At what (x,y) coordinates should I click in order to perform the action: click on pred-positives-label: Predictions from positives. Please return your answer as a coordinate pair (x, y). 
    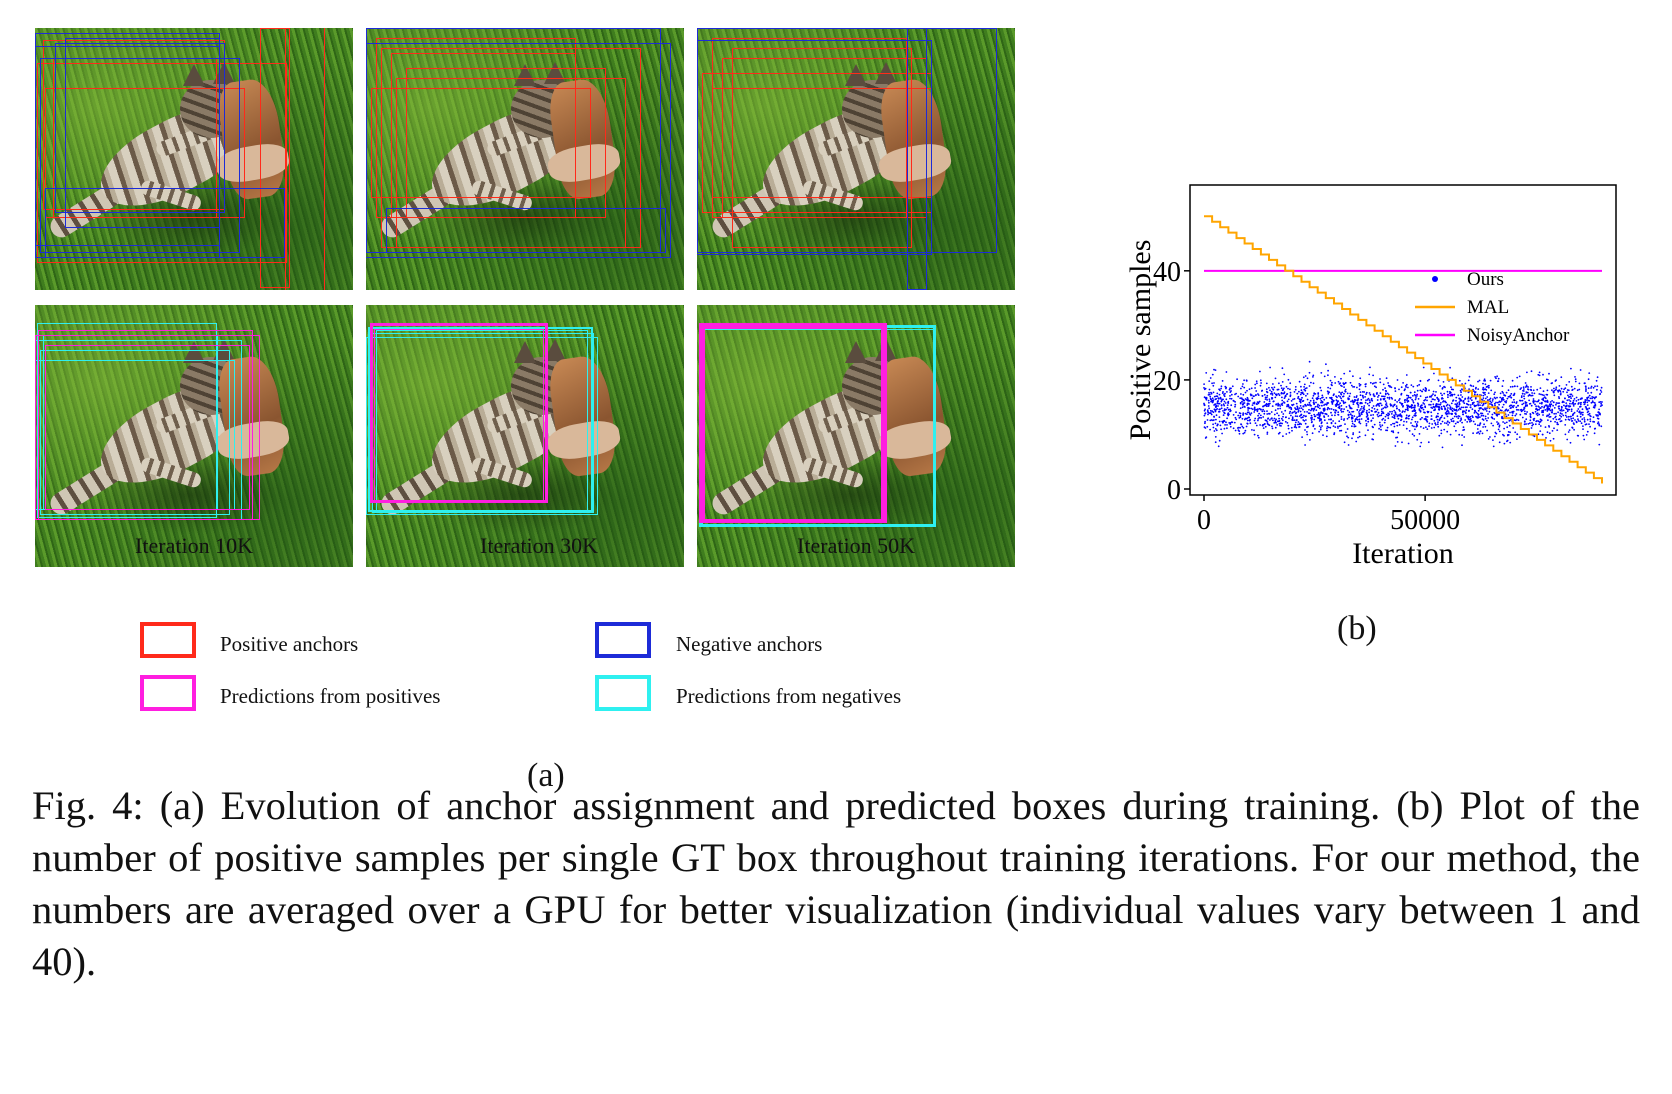
    Looking at the image, I should click on (330, 696).